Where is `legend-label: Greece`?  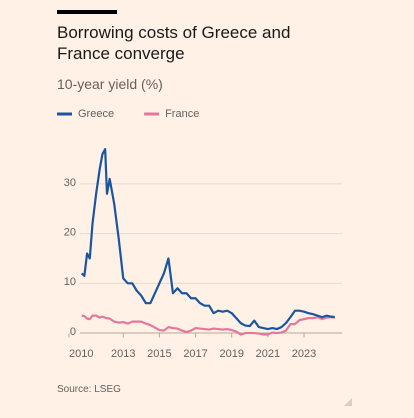
legend-label: Greece is located at coordinates (96, 114).